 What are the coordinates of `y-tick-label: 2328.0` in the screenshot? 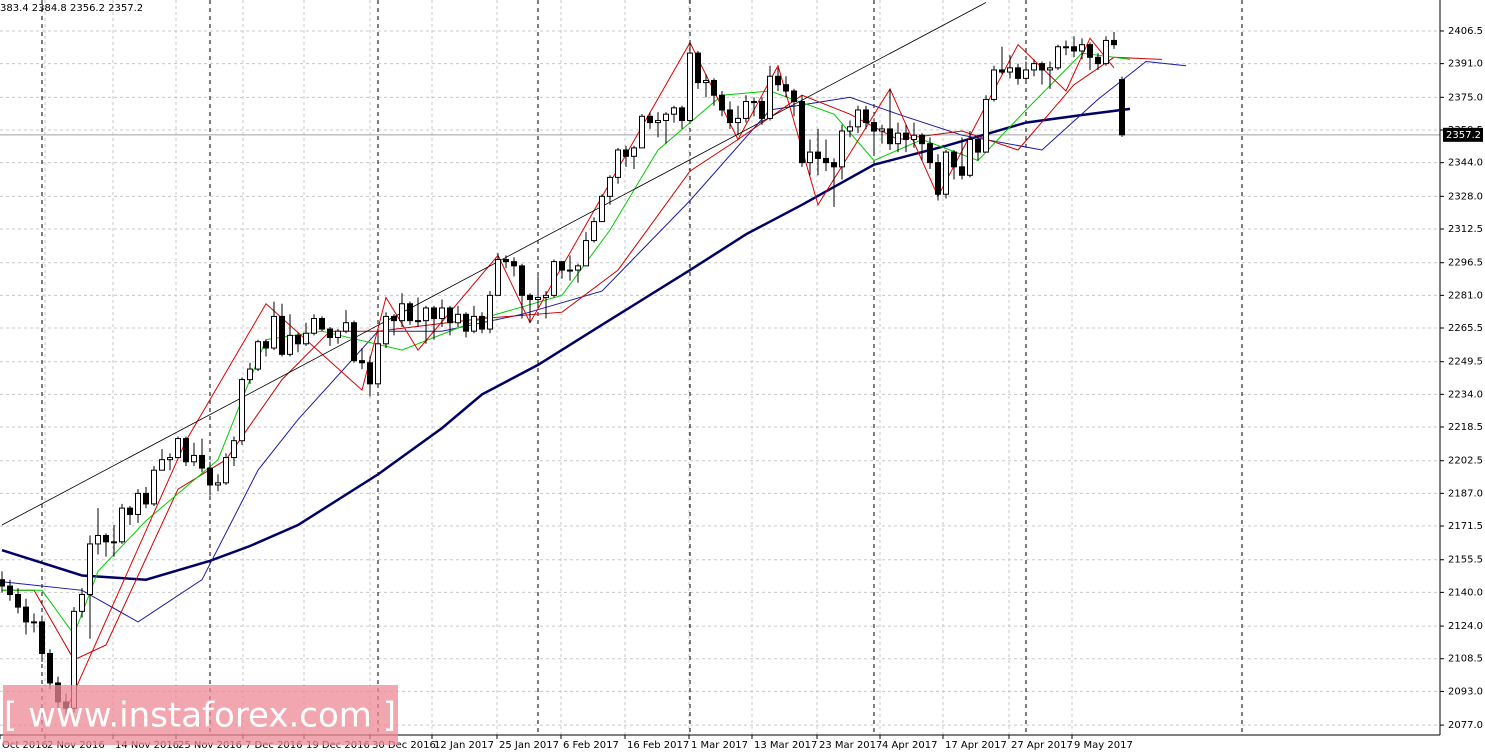 It's located at (1465, 196).